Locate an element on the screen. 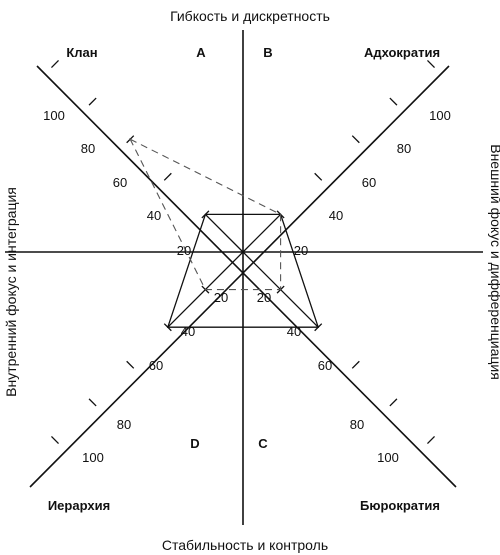 The width and height of the screenshot is (500, 555). scale-label-ur-60: 60 is located at coordinates (369, 182).